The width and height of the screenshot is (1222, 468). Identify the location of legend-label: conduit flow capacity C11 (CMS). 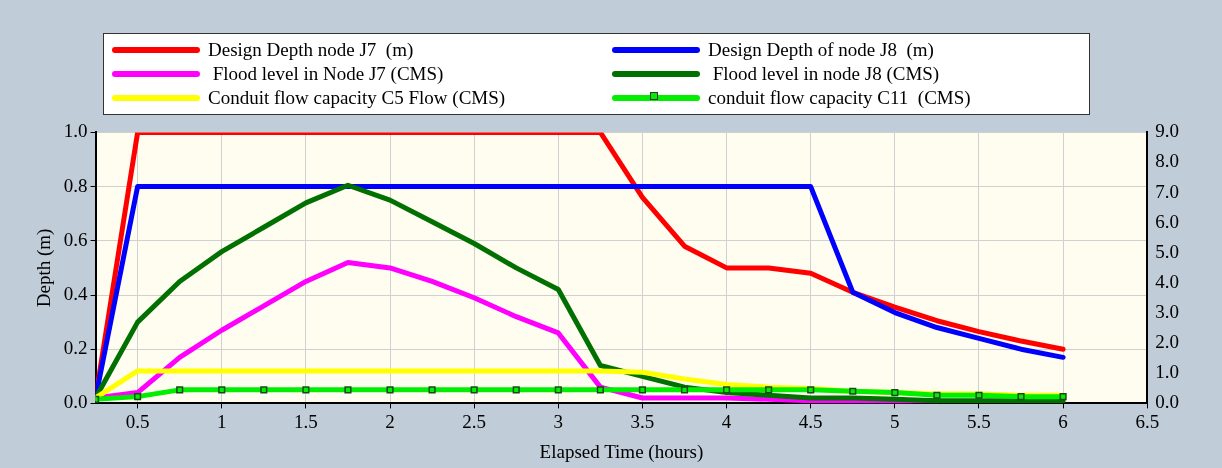
(839, 98).